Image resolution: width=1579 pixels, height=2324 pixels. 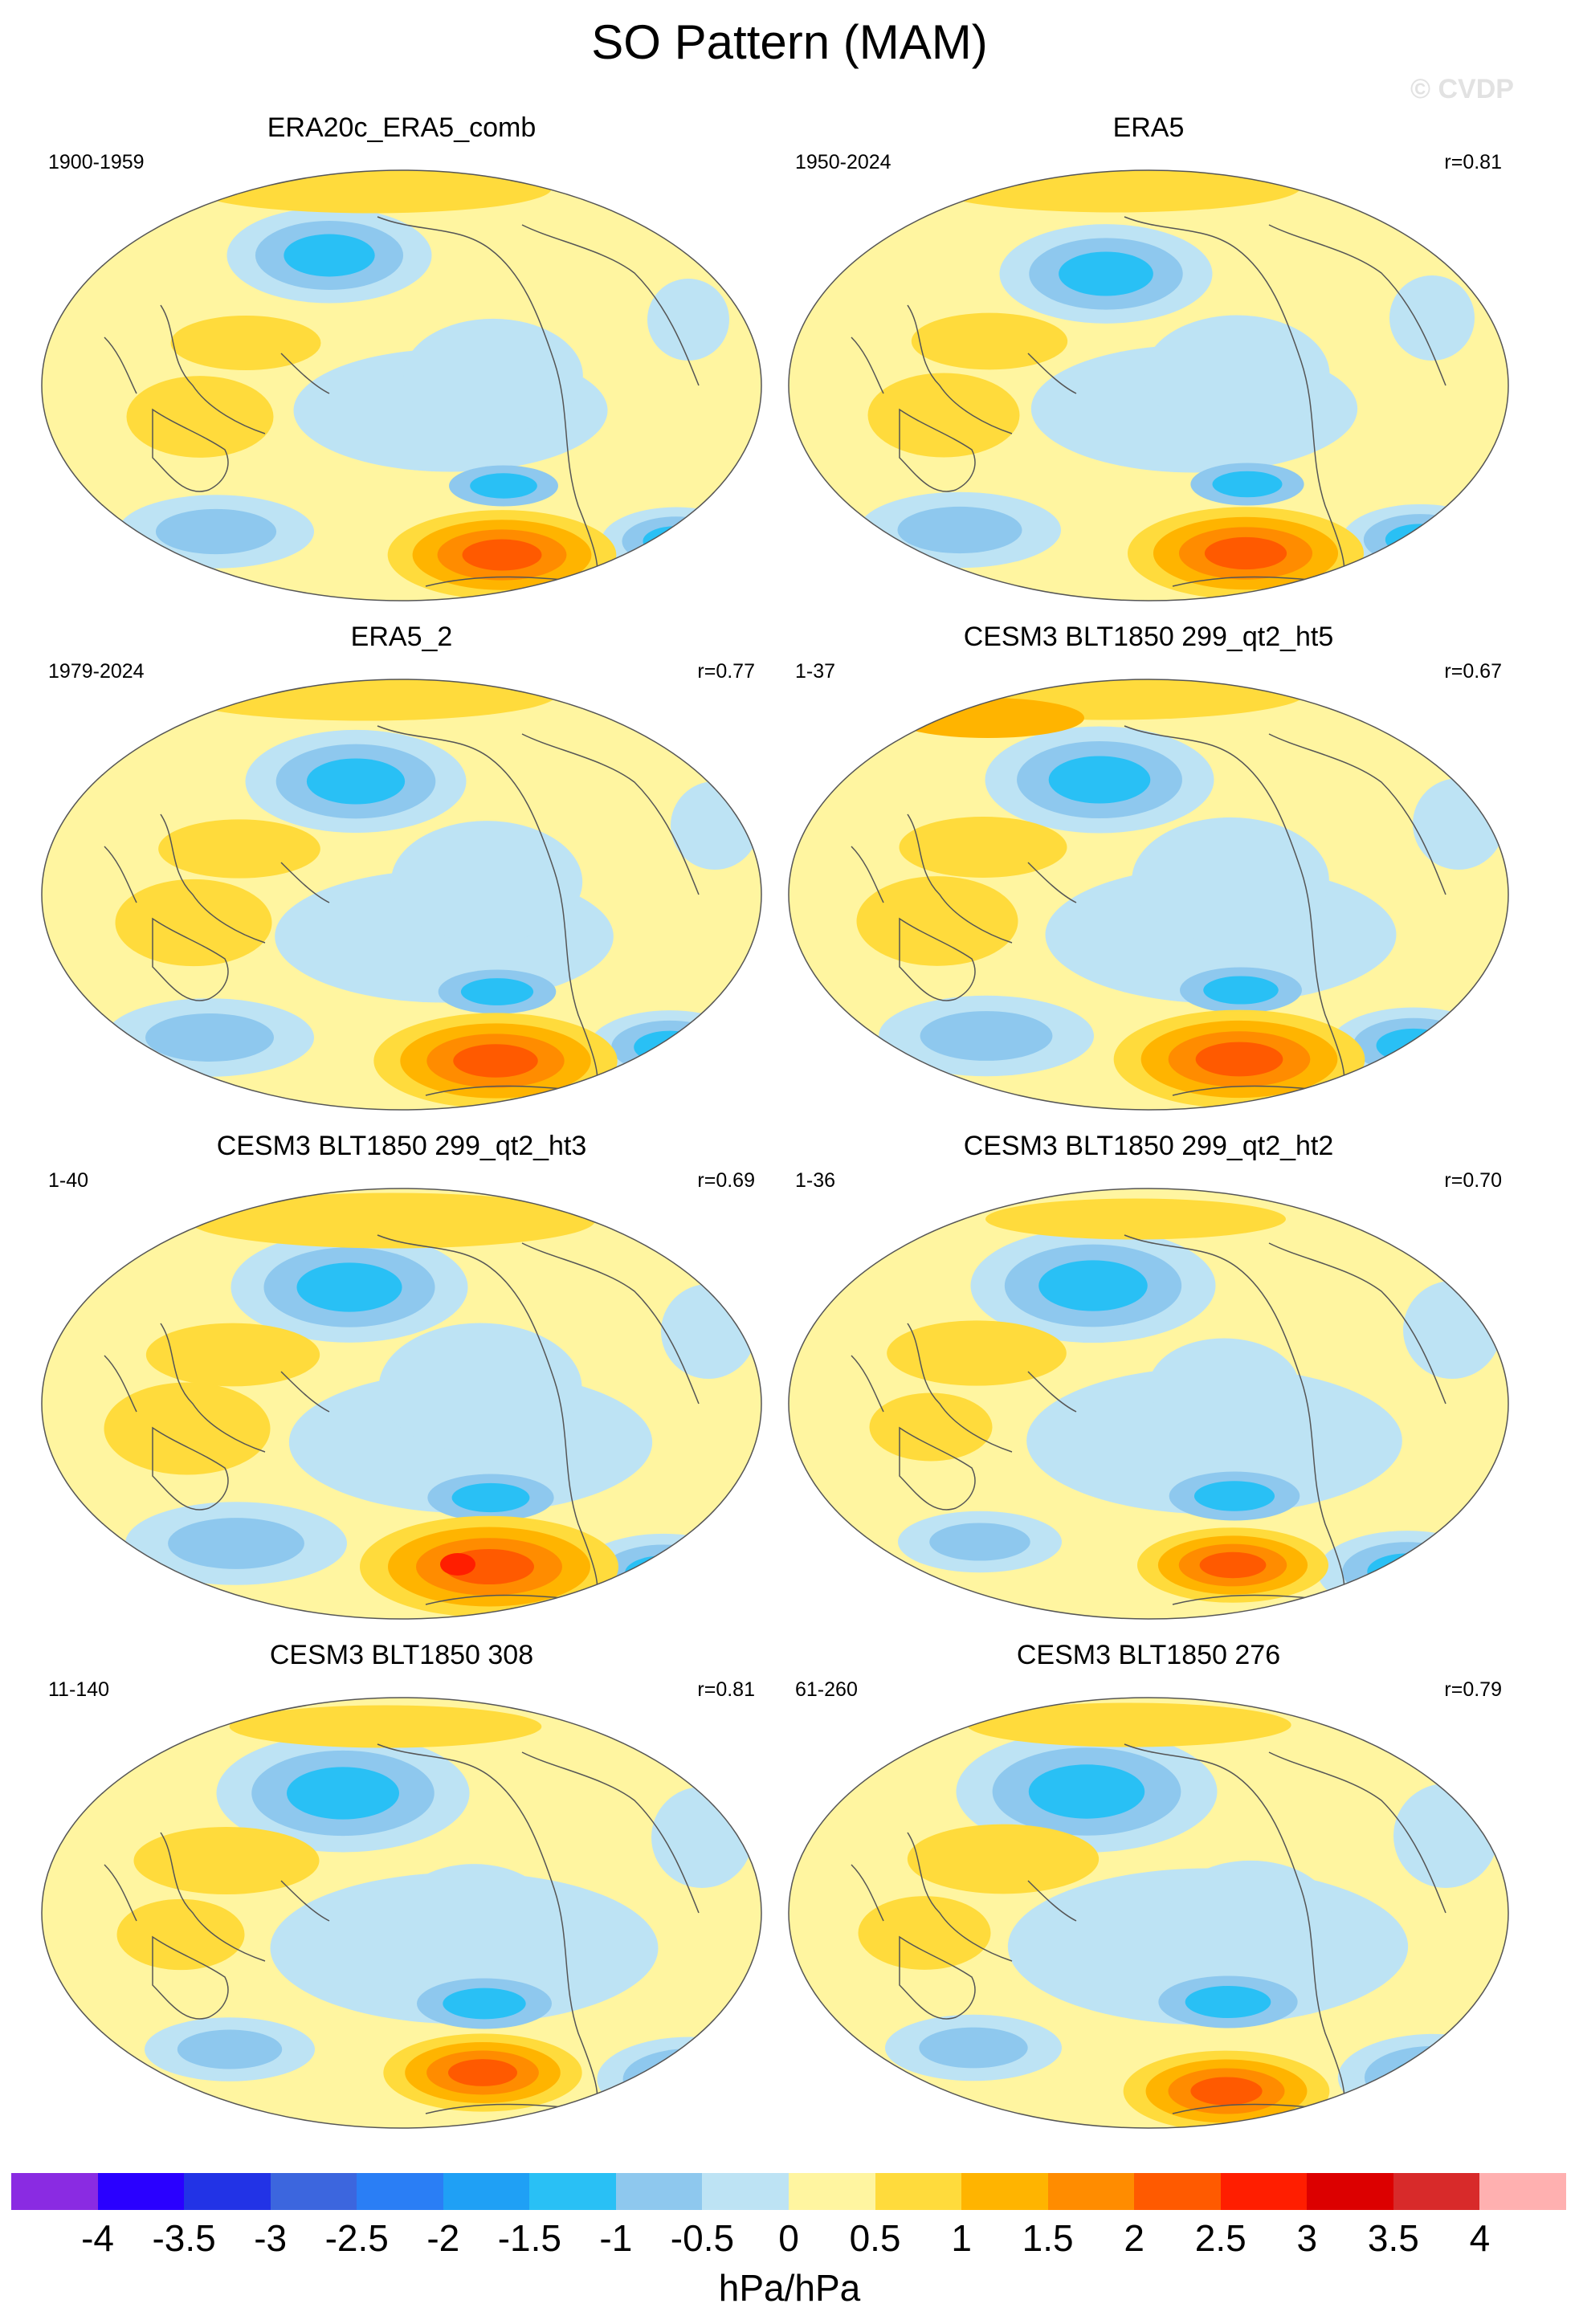 I want to click on colorbar-tick-label: -2, so click(x=443, y=2238).